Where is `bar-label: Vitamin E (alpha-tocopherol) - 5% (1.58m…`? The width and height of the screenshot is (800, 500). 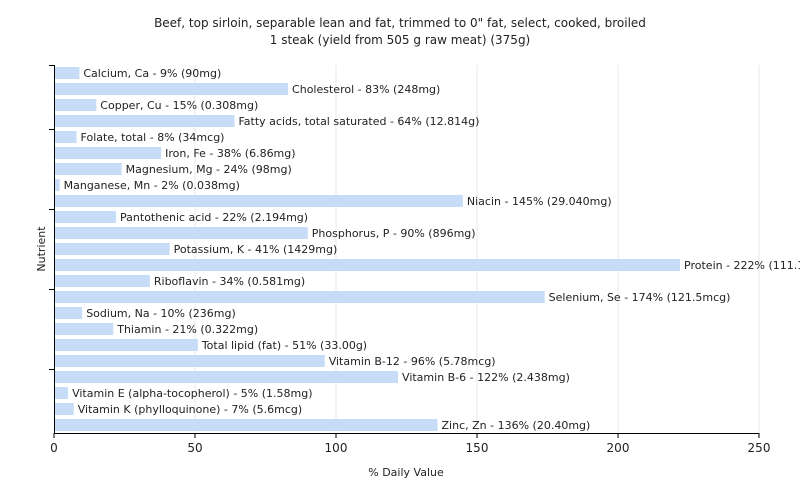
bar-label: Vitamin E (alpha-tocopherol) - 5% (1.58m… is located at coordinates (192, 393).